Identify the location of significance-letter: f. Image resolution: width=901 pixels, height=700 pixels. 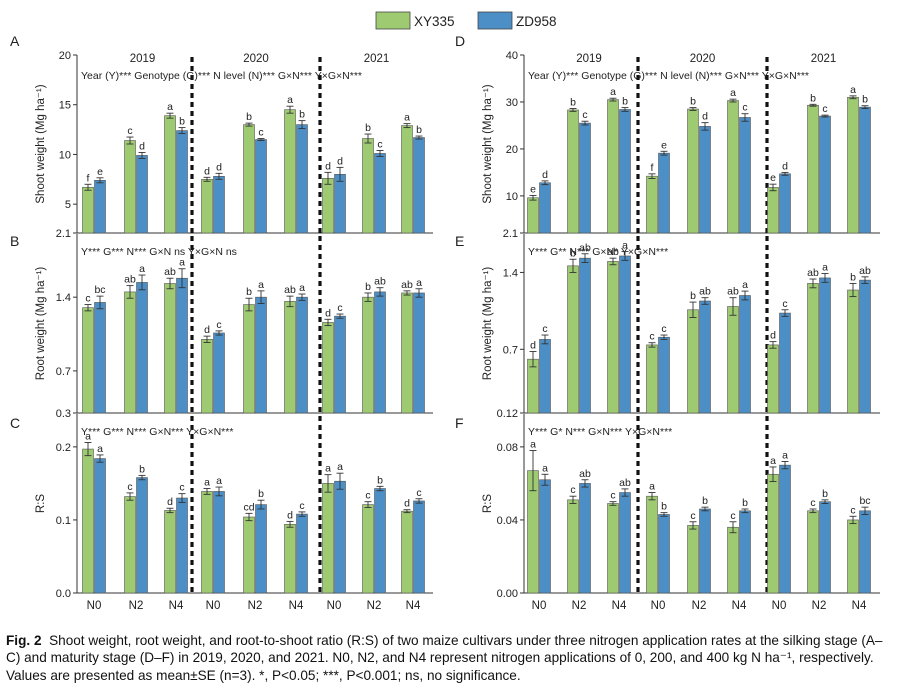
(88, 178).